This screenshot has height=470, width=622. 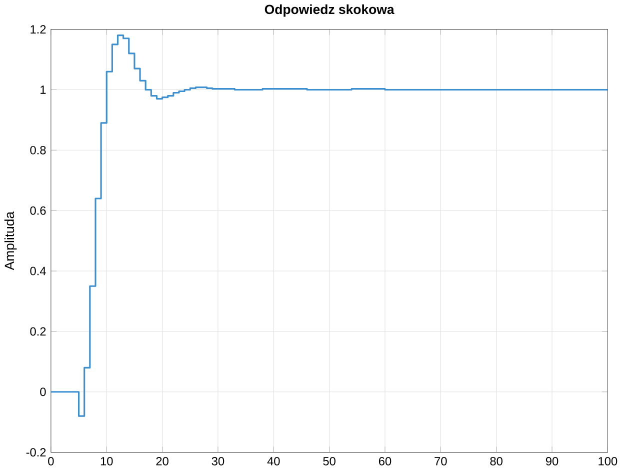 What do you see at coordinates (218, 461) in the screenshot?
I see `x-tick-label: 30` at bounding box center [218, 461].